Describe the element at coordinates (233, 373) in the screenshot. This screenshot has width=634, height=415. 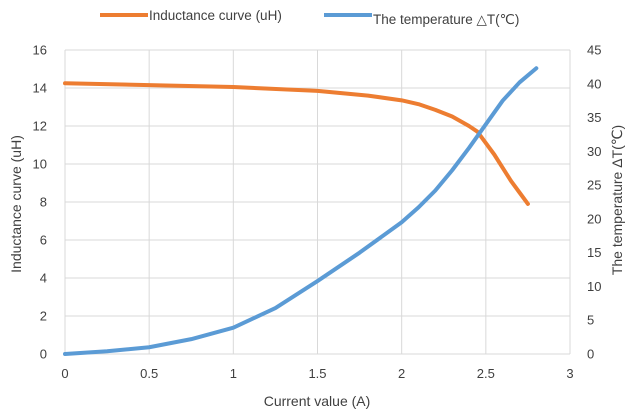
I see `x-tick-label: 1` at that location.